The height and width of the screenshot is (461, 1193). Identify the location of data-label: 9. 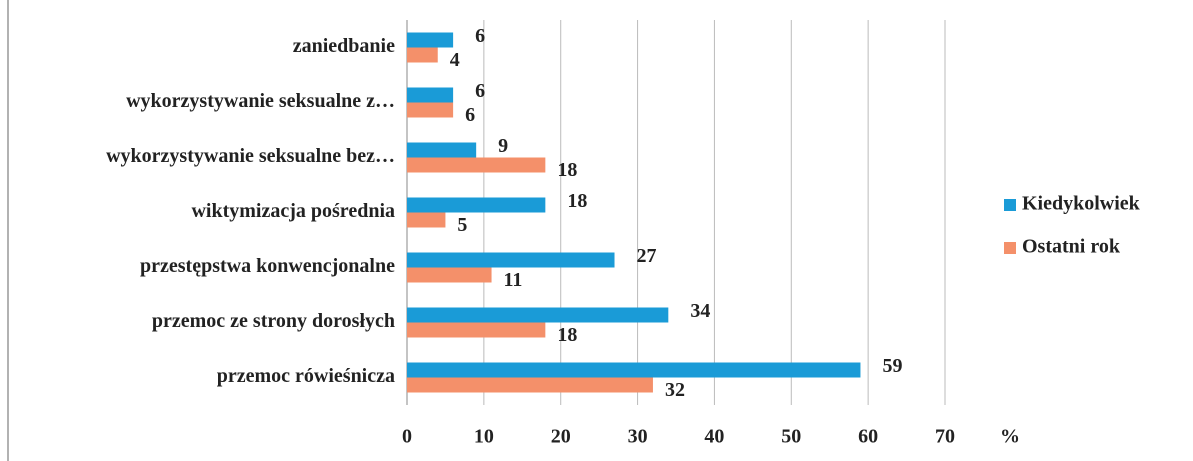
(503, 146).